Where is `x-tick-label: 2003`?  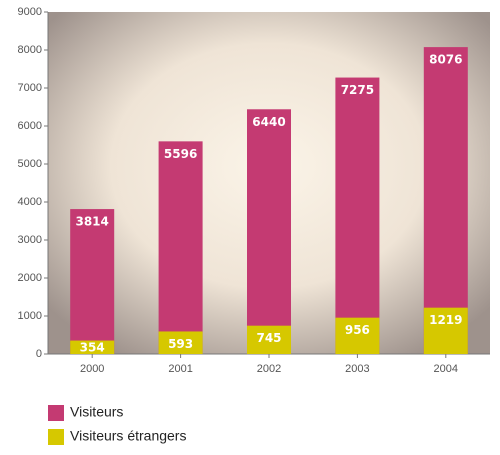
x-tick-label: 2003 is located at coordinates (357, 369).